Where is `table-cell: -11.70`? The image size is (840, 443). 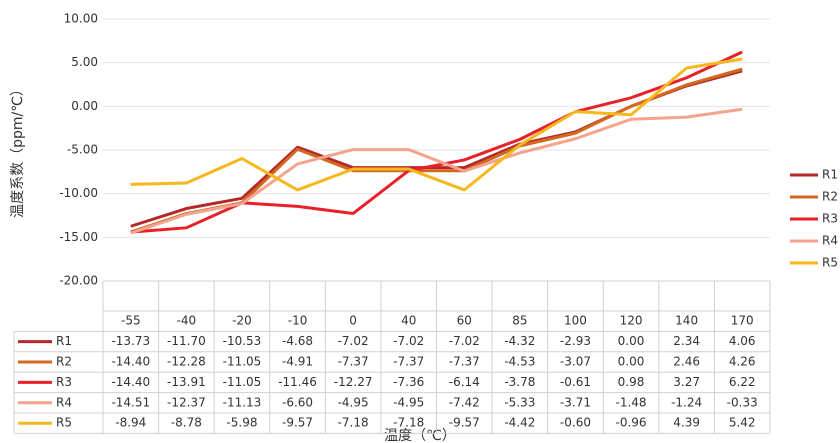 table-cell: -11.70 is located at coordinates (186, 341).